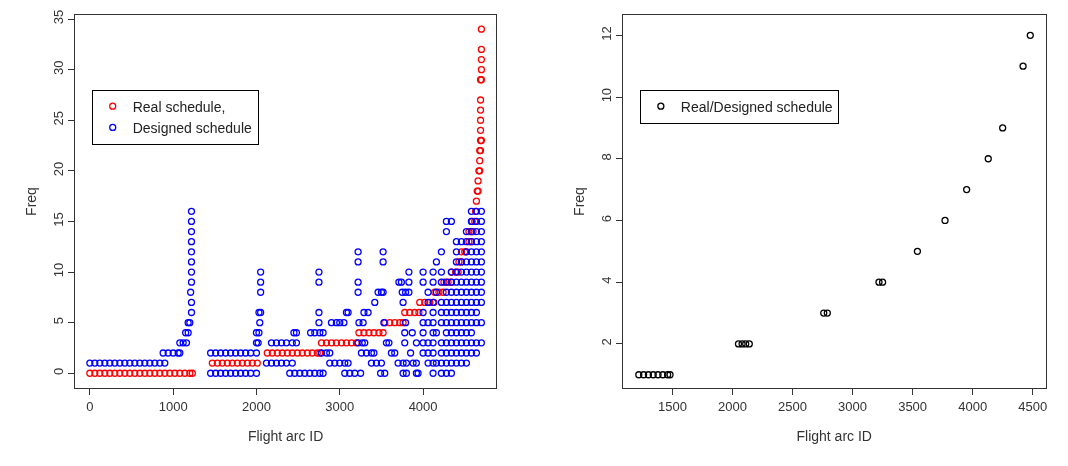 The image size is (1068, 466). What do you see at coordinates (606, 157) in the screenshot?
I see `y-tick-label: 8` at bounding box center [606, 157].